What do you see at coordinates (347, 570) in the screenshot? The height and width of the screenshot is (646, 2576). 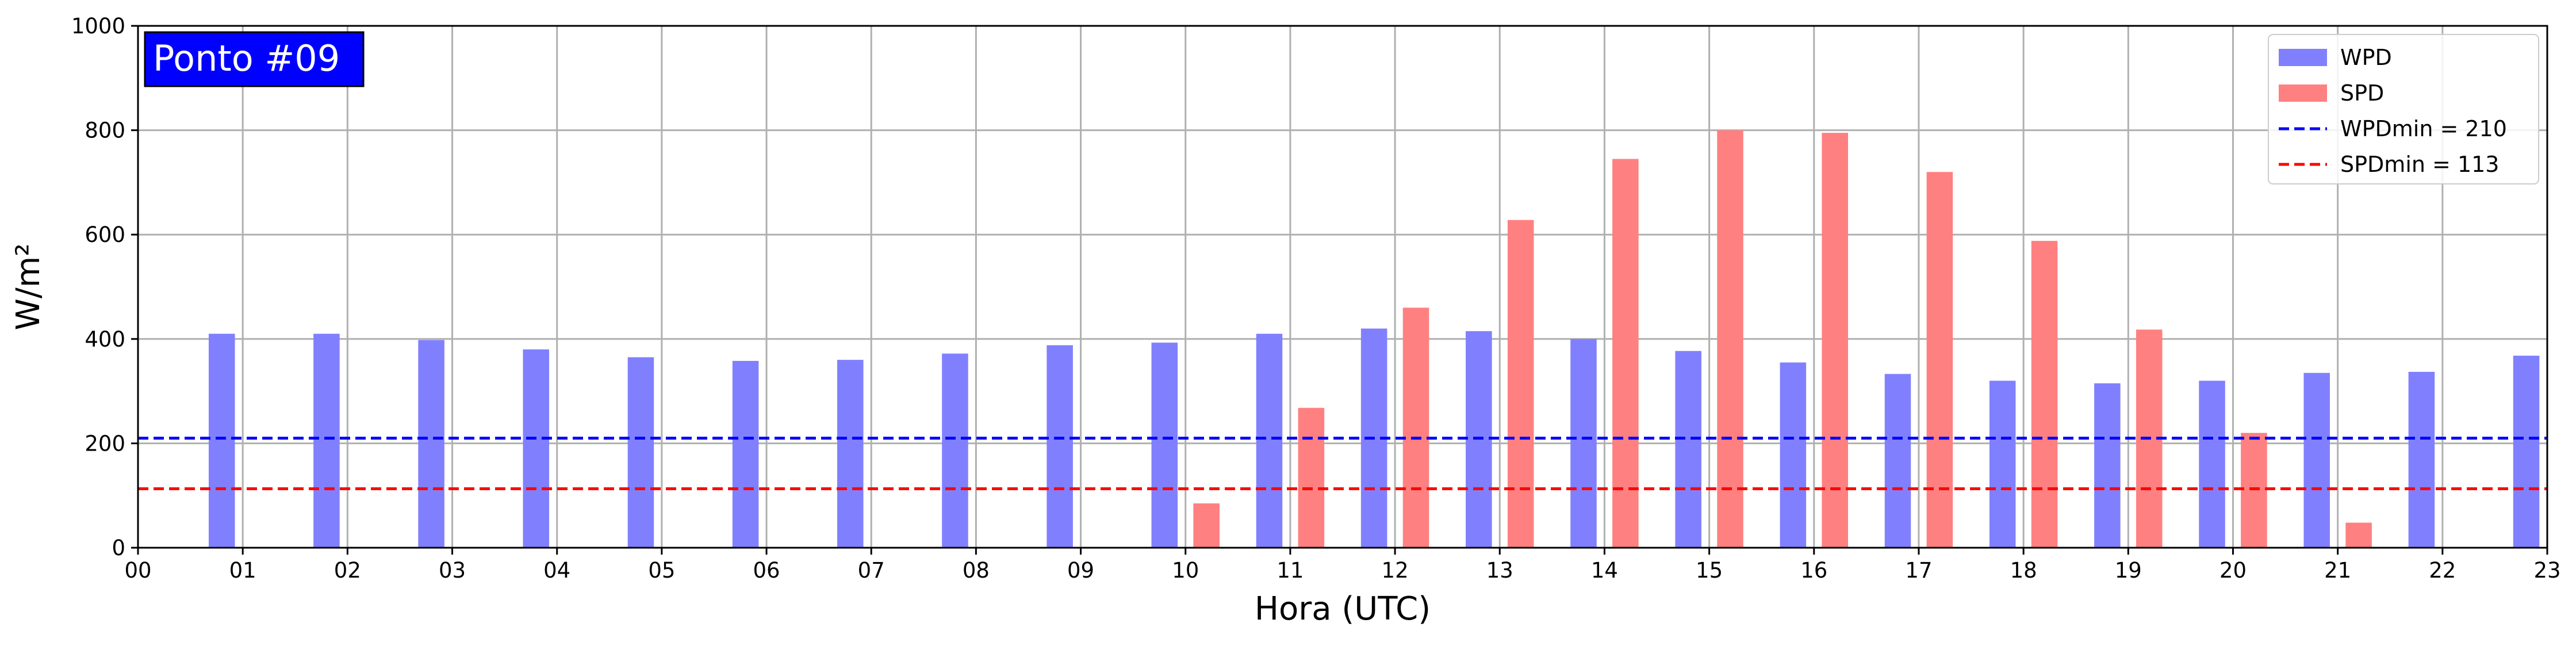 I see `x-tick-label: 02` at bounding box center [347, 570].